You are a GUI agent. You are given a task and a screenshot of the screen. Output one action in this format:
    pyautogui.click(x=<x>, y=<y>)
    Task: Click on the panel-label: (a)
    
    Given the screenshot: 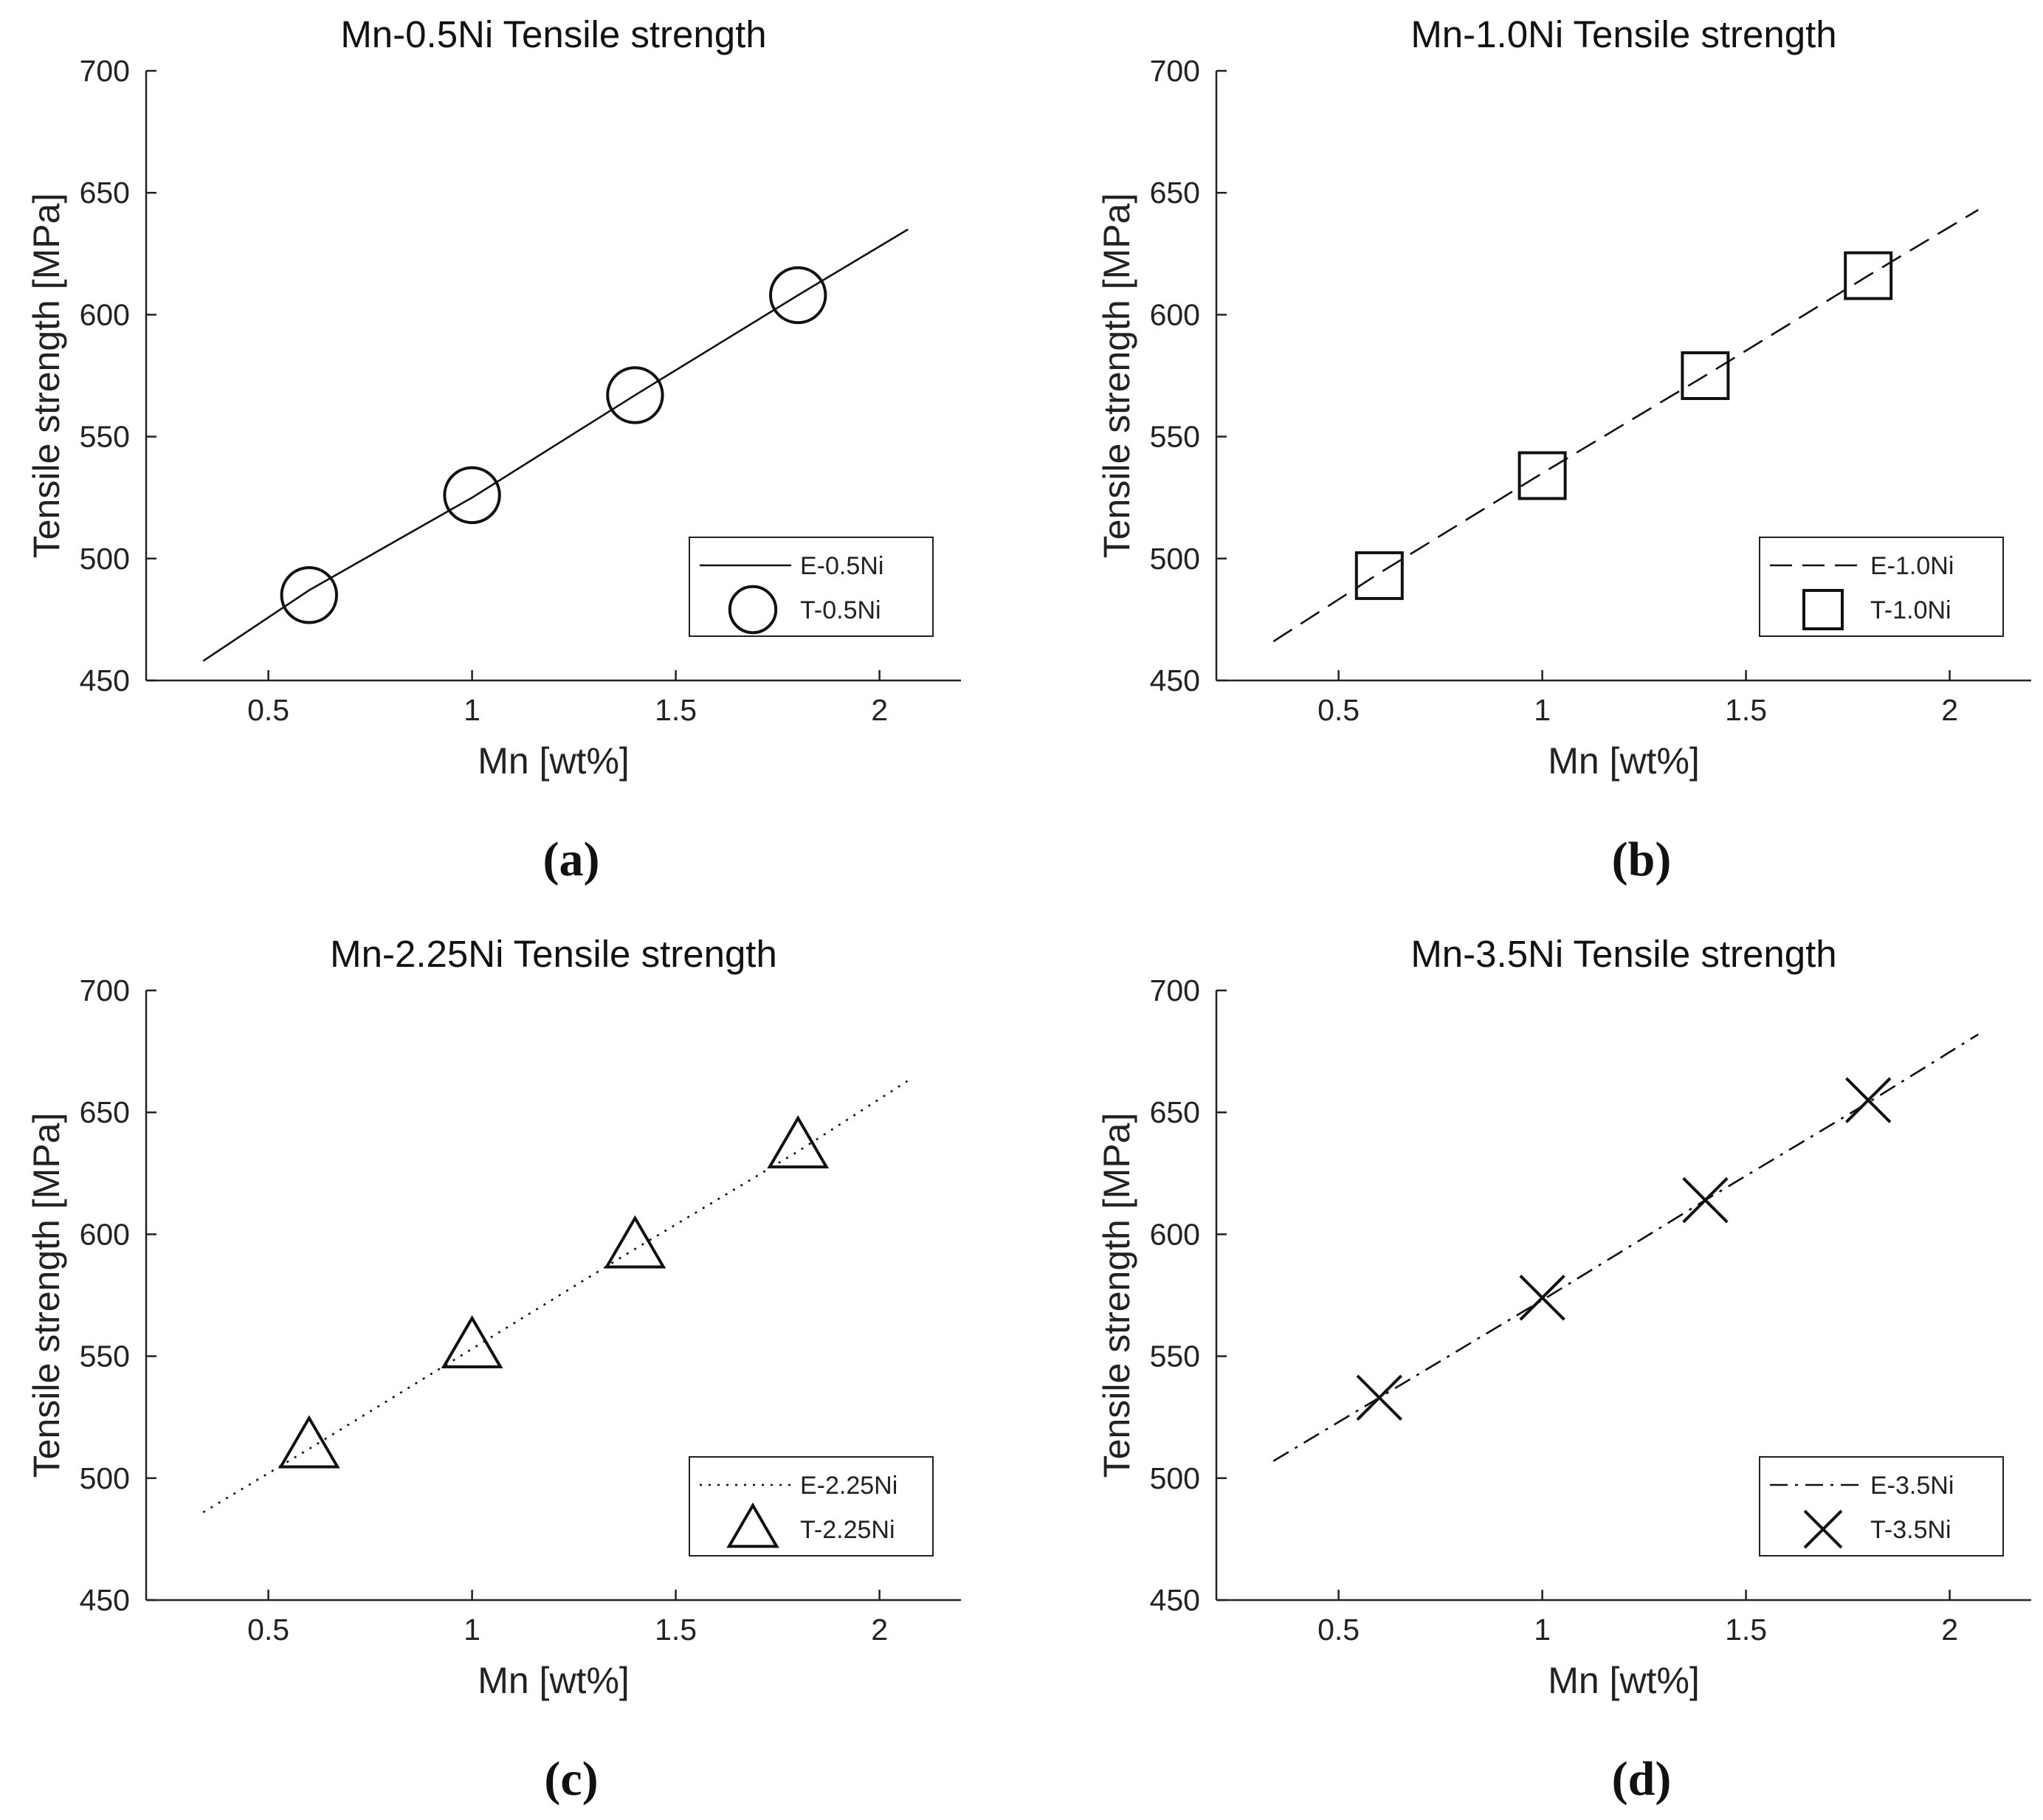 What is the action you would take?
    pyautogui.click(x=571, y=860)
    